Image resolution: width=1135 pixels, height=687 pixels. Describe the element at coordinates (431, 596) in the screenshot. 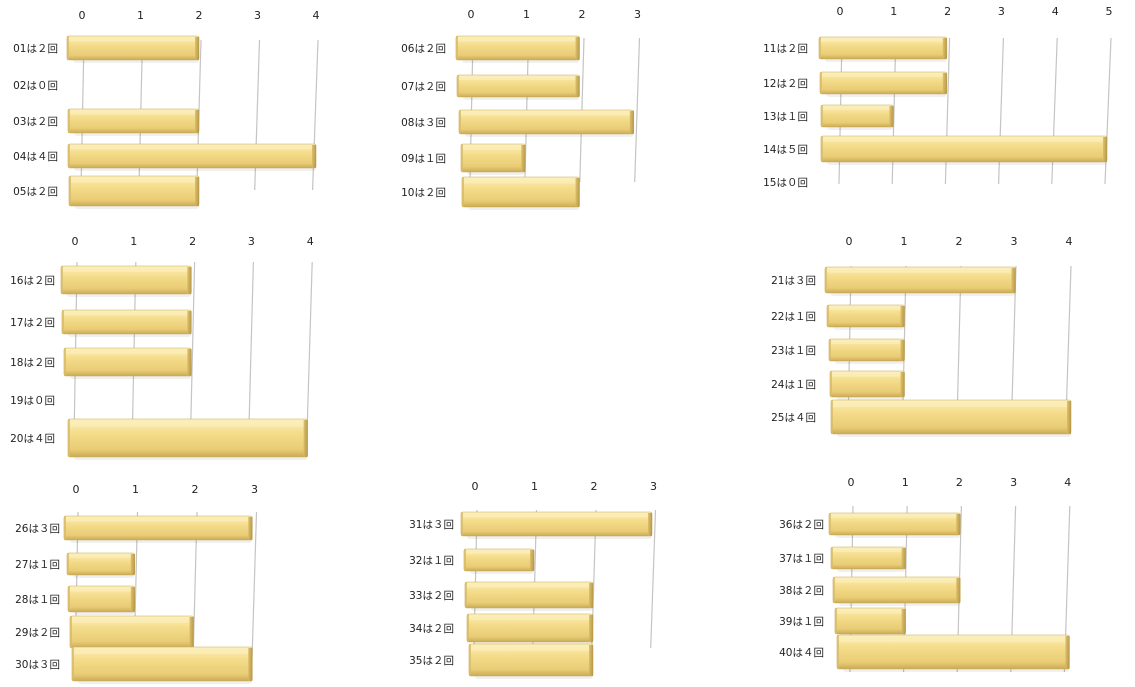

I see `category-label: 33は２回` at that location.